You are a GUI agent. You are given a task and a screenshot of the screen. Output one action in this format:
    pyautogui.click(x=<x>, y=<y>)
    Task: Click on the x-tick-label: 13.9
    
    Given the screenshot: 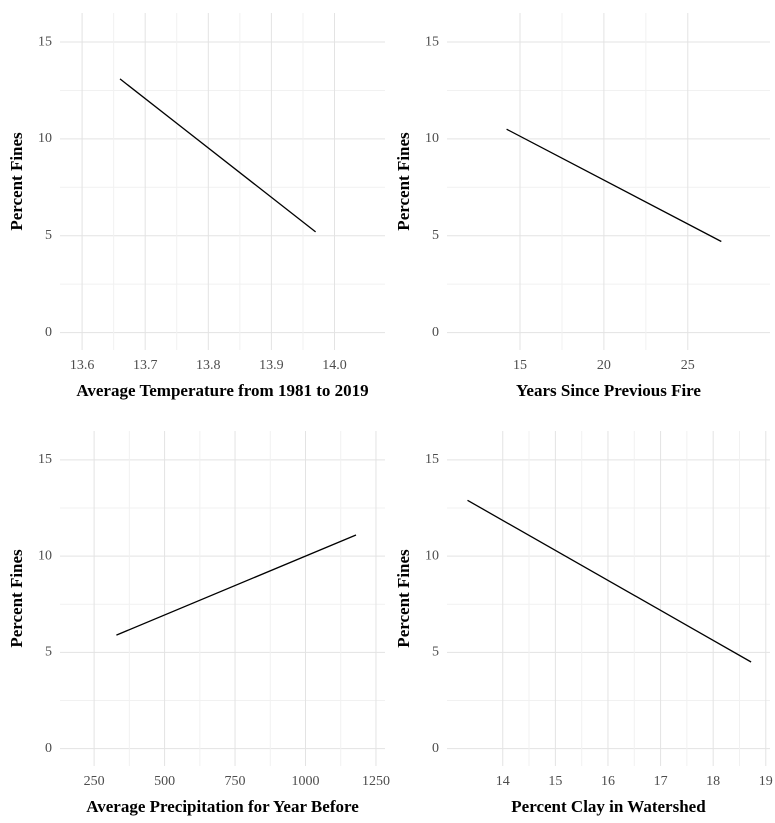 What is the action you would take?
    pyautogui.click(x=271, y=365)
    